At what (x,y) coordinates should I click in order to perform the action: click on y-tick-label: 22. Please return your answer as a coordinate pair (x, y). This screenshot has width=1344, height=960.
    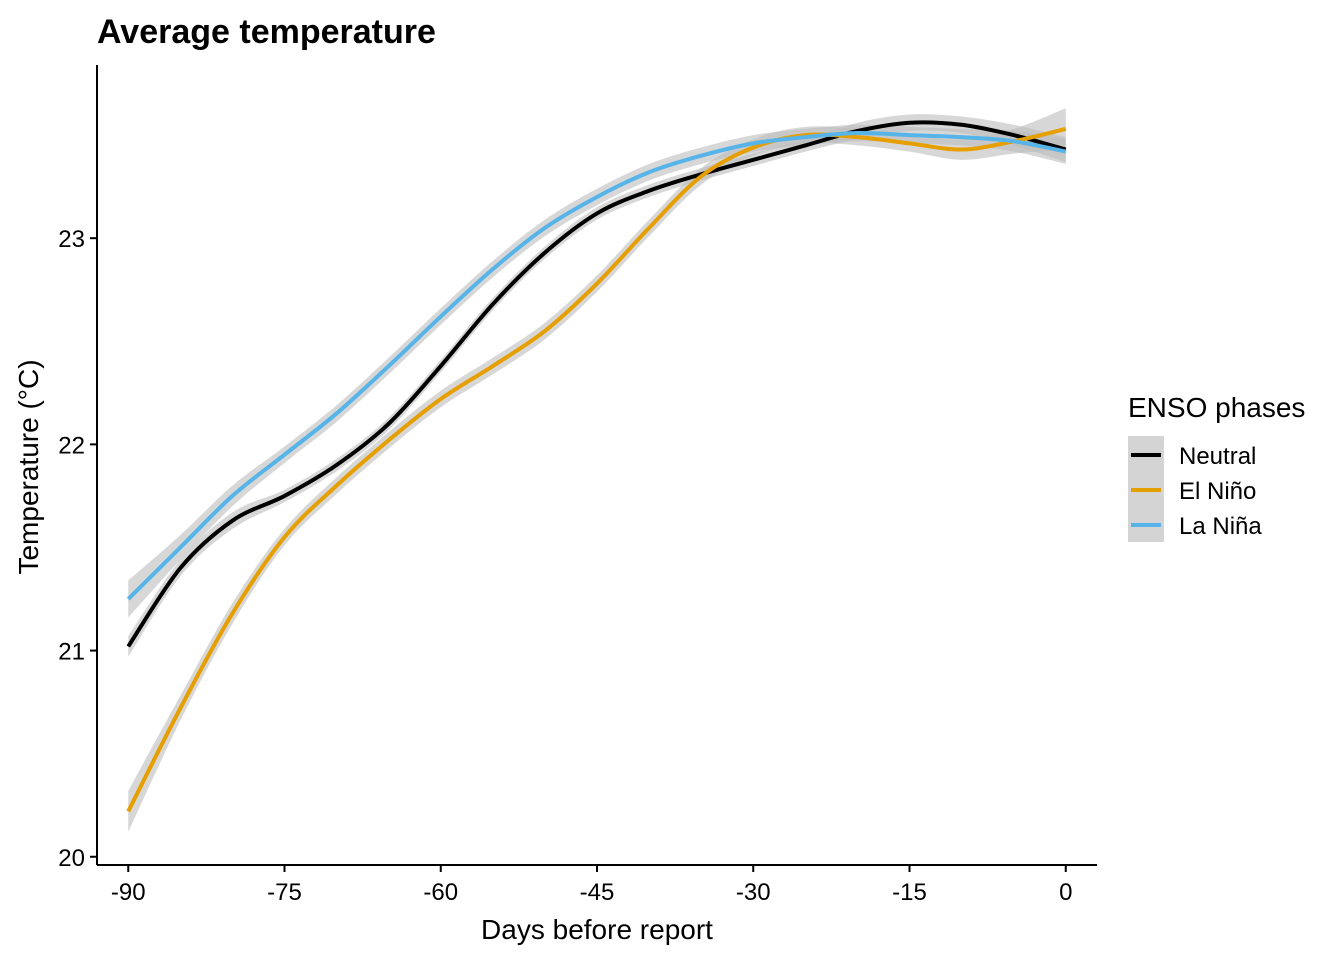
    Looking at the image, I should click on (71, 445).